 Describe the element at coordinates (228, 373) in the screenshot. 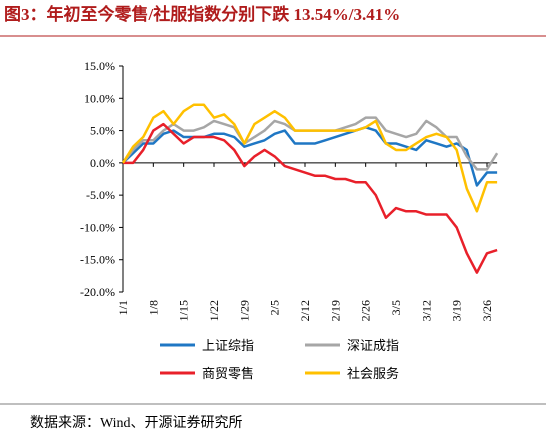

I see `legend-label: 商贸零售` at that location.